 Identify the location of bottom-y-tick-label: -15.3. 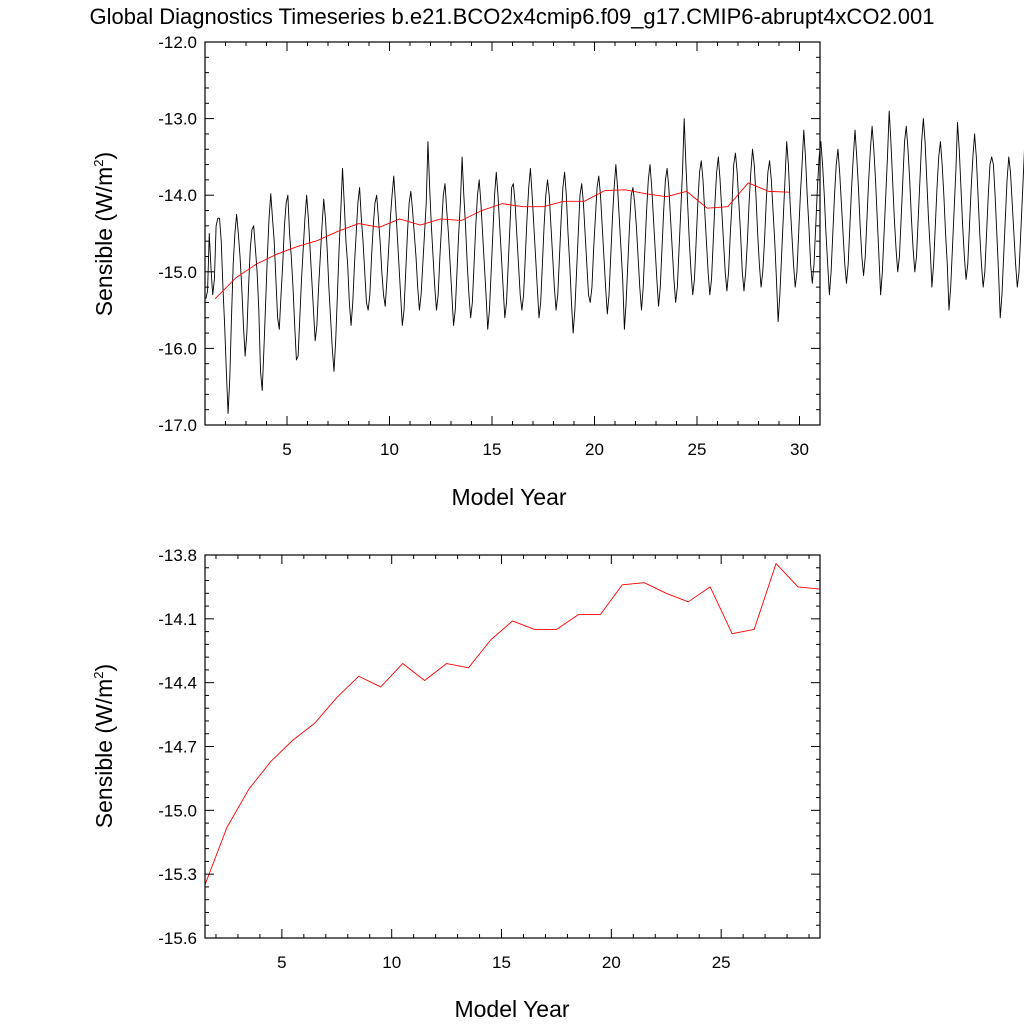
(177, 874).